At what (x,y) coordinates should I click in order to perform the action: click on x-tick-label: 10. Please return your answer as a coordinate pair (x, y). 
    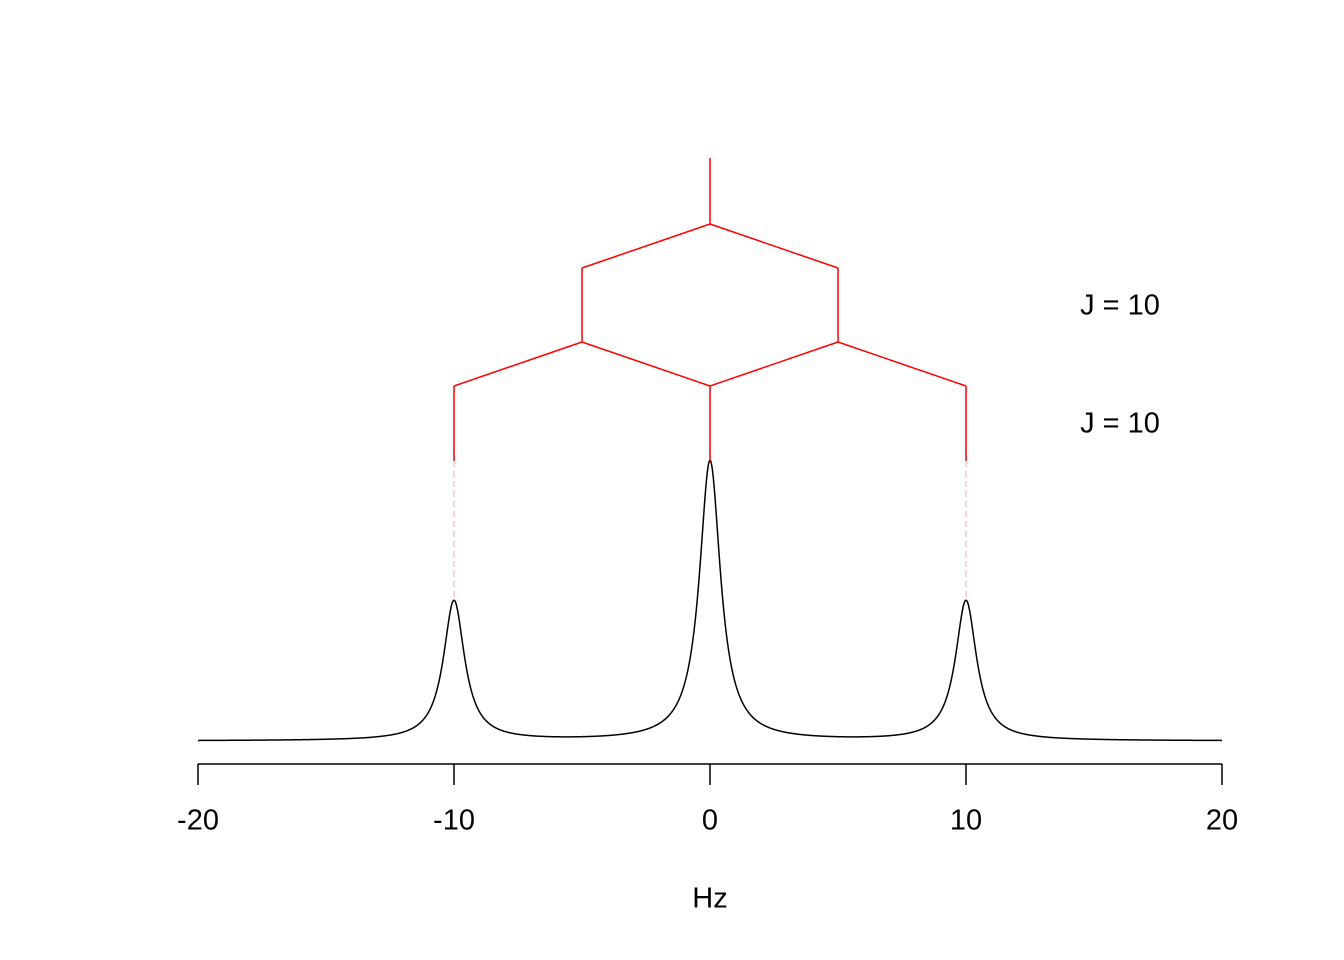
    Looking at the image, I should click on (966, 821).